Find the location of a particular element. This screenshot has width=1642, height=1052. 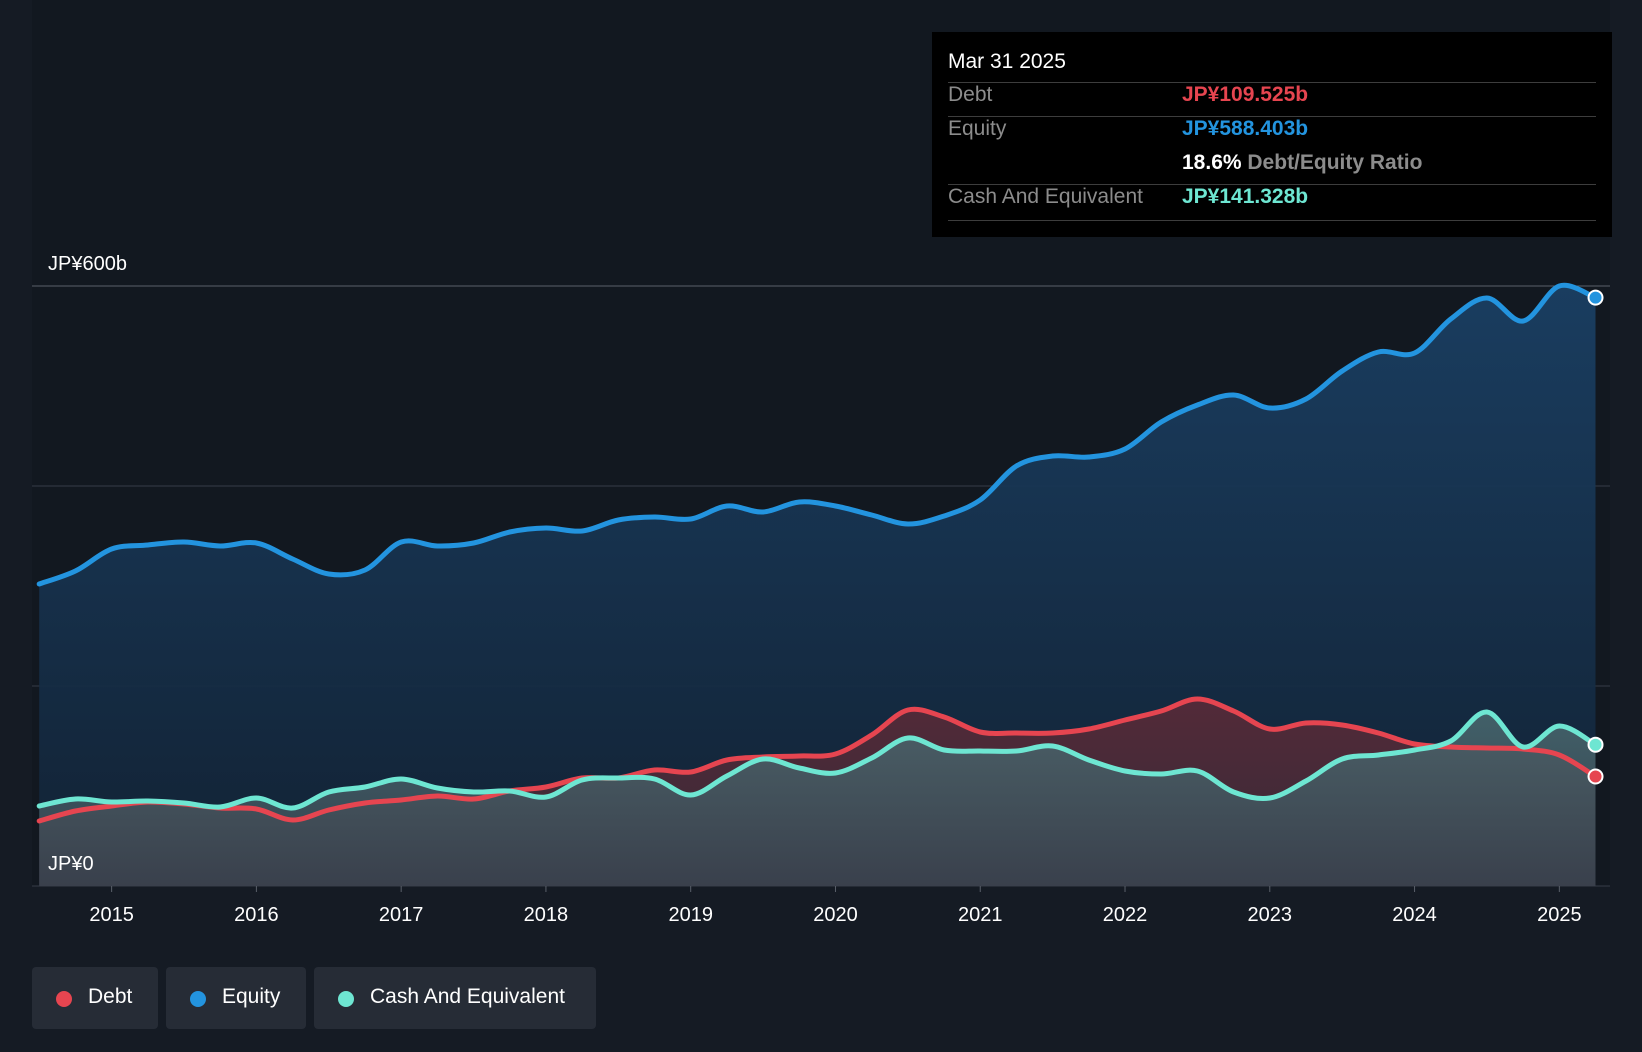

equity-marker is located at coordinates (1595, 297).